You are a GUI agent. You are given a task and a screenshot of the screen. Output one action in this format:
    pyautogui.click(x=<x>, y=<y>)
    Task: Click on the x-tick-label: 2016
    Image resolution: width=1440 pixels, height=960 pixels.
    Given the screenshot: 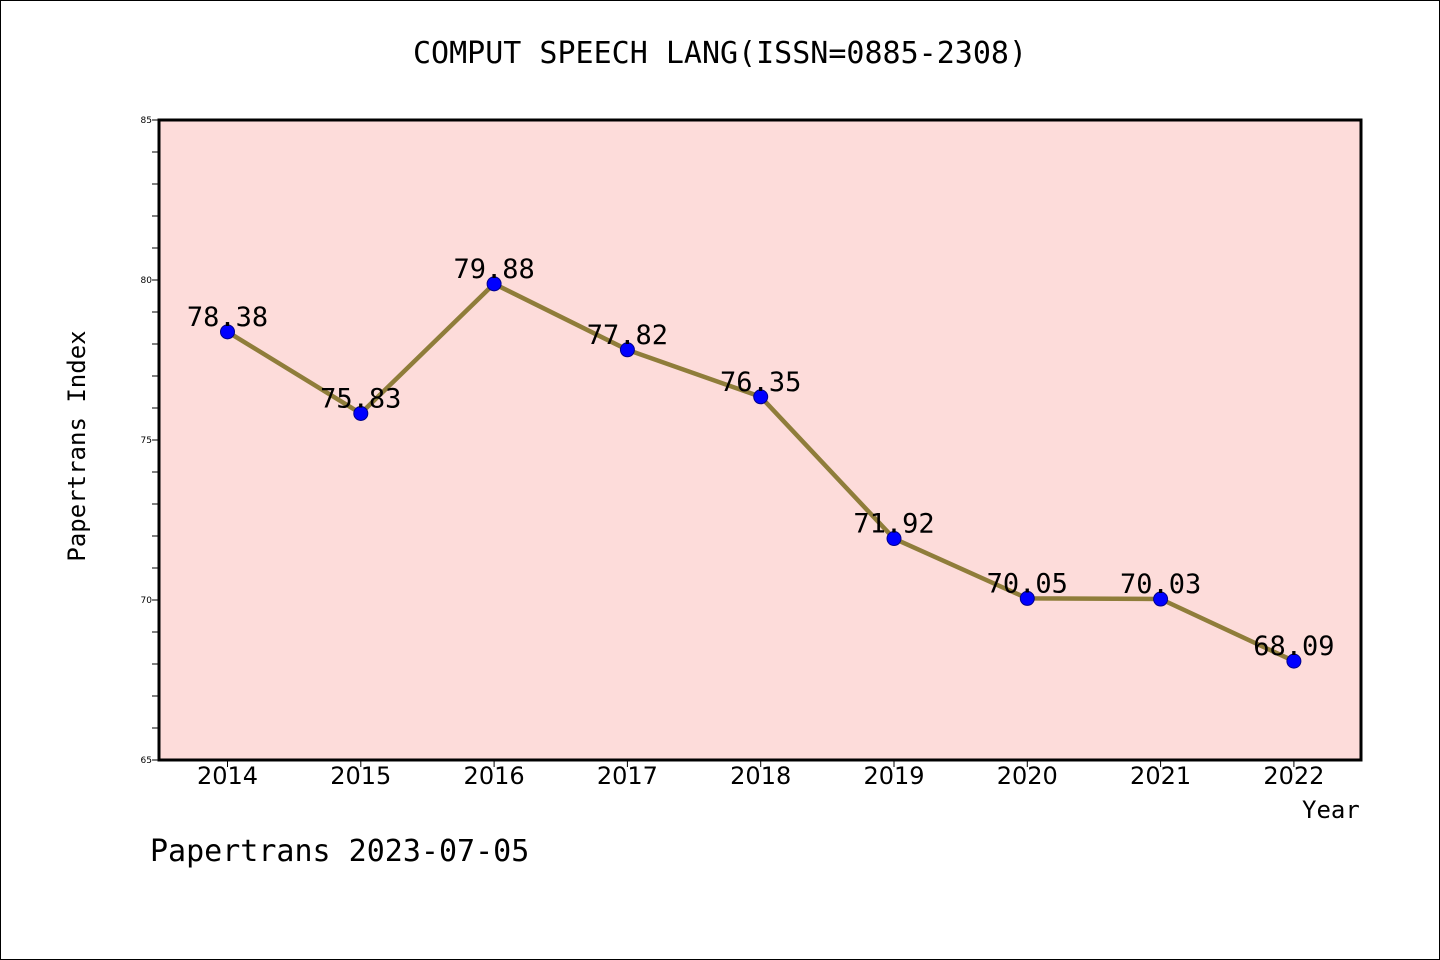 What is the action you would take?
    pyautogui.click(x=494, y=776)
    